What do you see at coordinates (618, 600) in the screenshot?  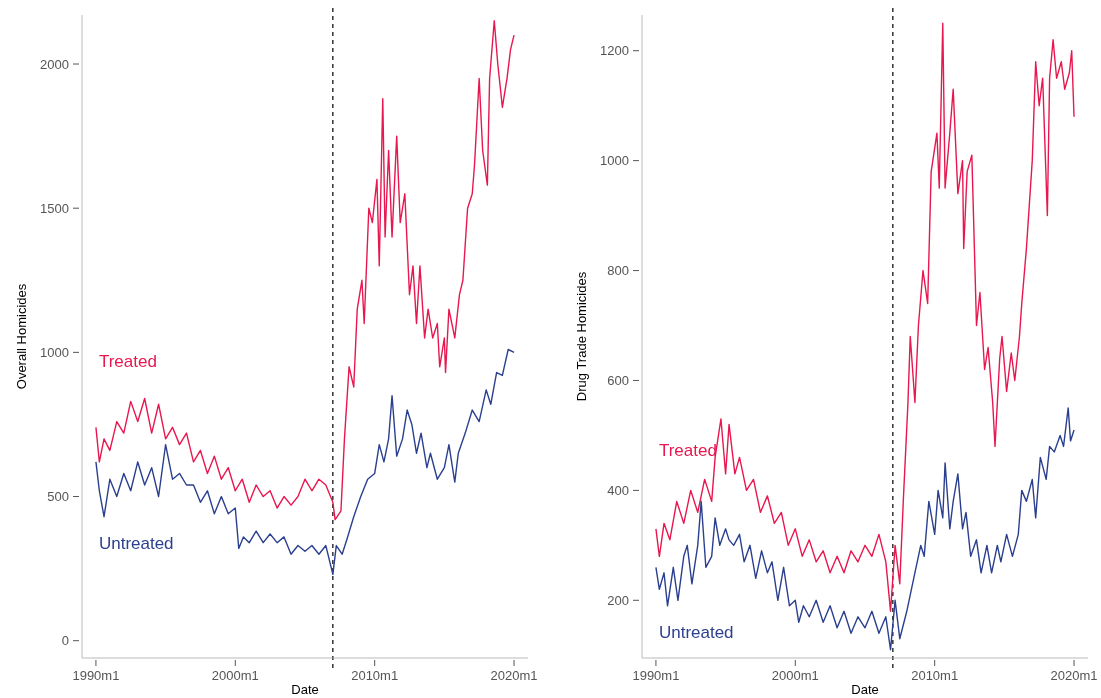 I see `y-tick-label: 200` at bounding box center [618, 600].